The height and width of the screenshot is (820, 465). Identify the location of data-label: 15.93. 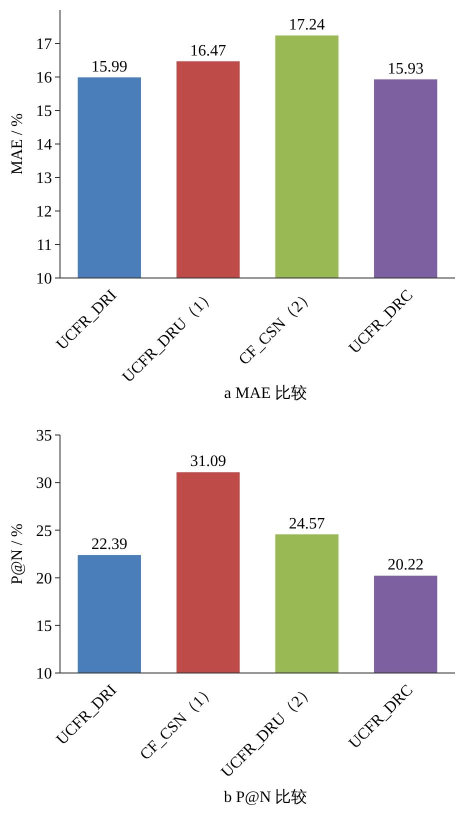
(406, 69).